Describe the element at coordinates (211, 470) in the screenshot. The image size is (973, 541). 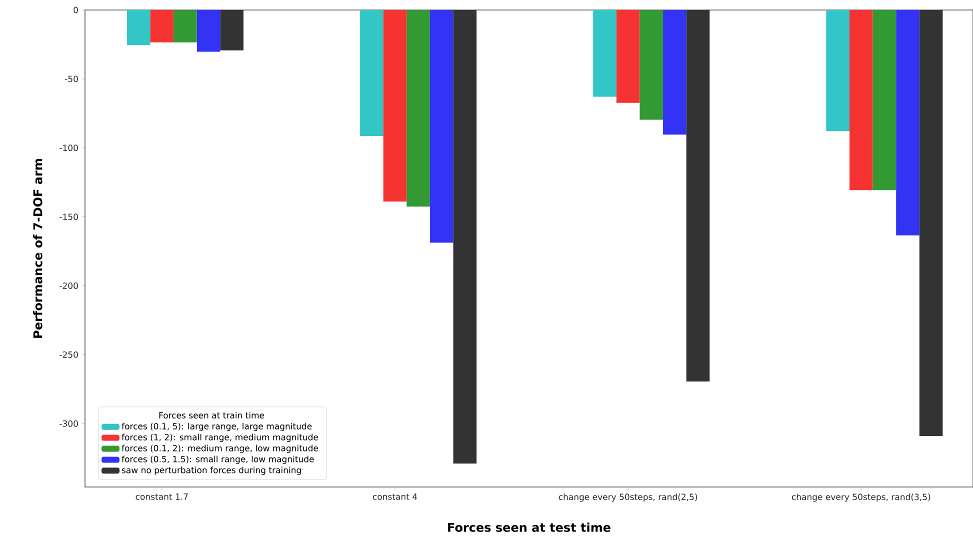
I see `legend-label: saw no perturbation forces during training` at that location.